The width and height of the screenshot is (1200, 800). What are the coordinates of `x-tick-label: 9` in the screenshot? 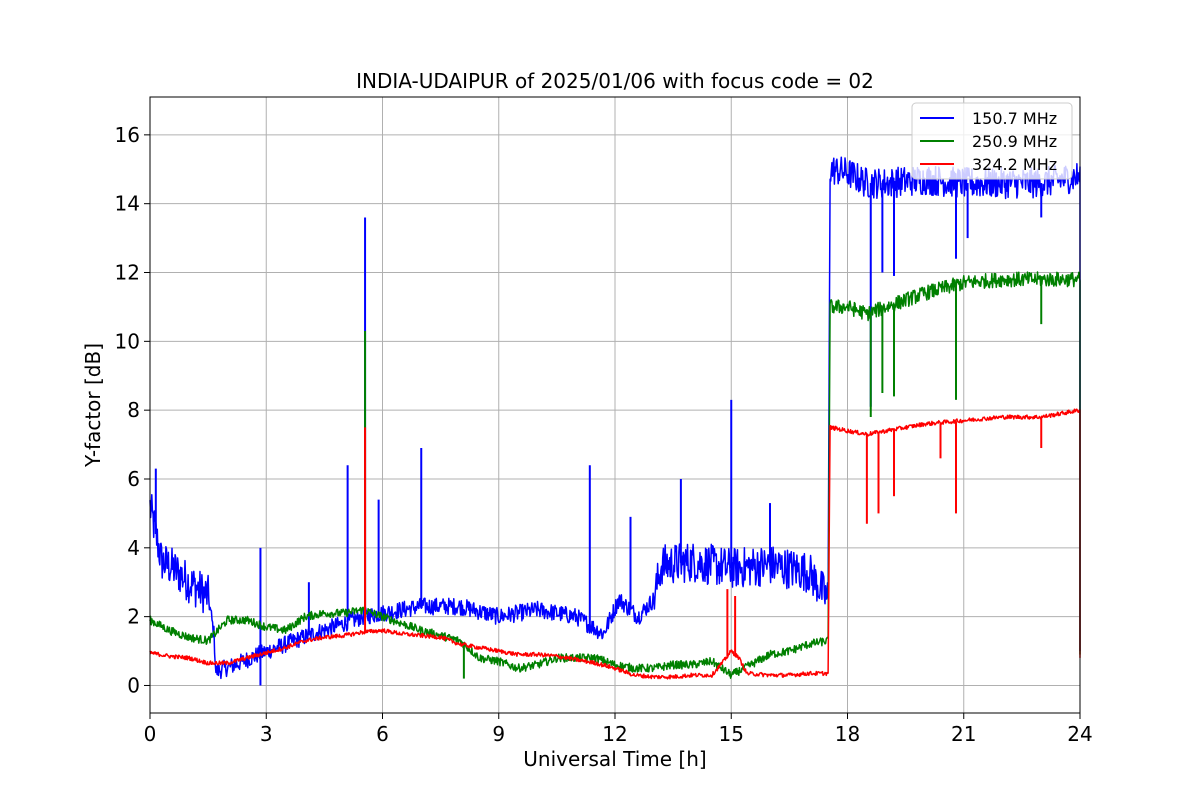 It's located at (498, 734).